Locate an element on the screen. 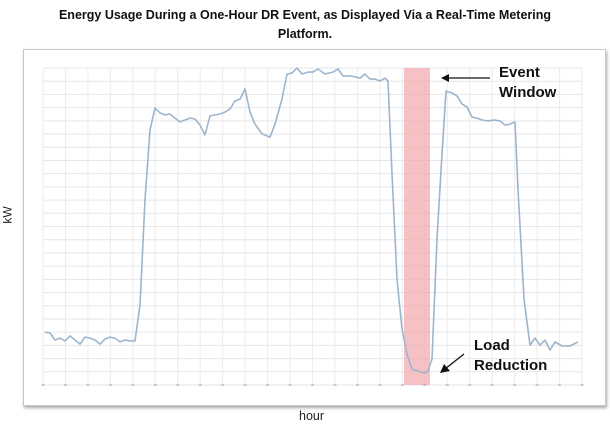  chart-title-line-2: Platform. is located at coordinates (305, 34).